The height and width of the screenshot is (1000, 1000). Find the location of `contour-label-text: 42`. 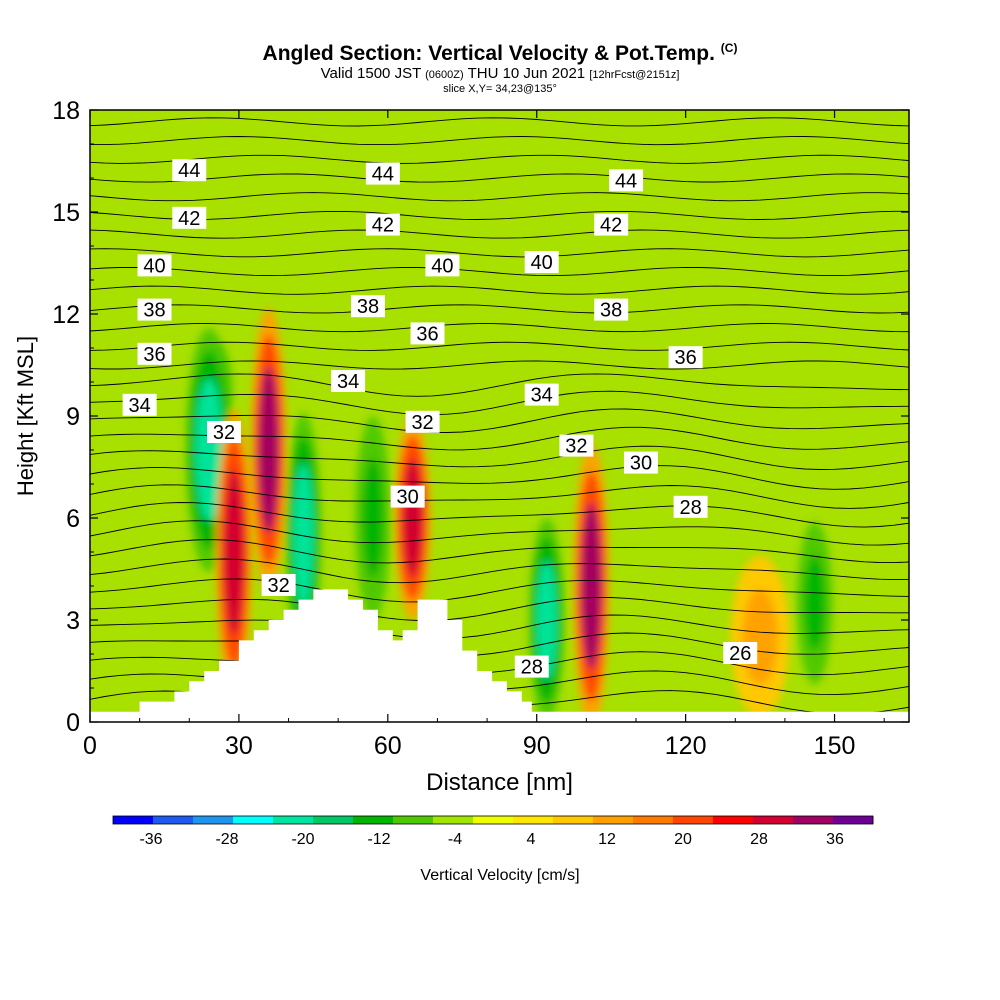

contour-label-text: 42 is located at coordinates (189, 219).